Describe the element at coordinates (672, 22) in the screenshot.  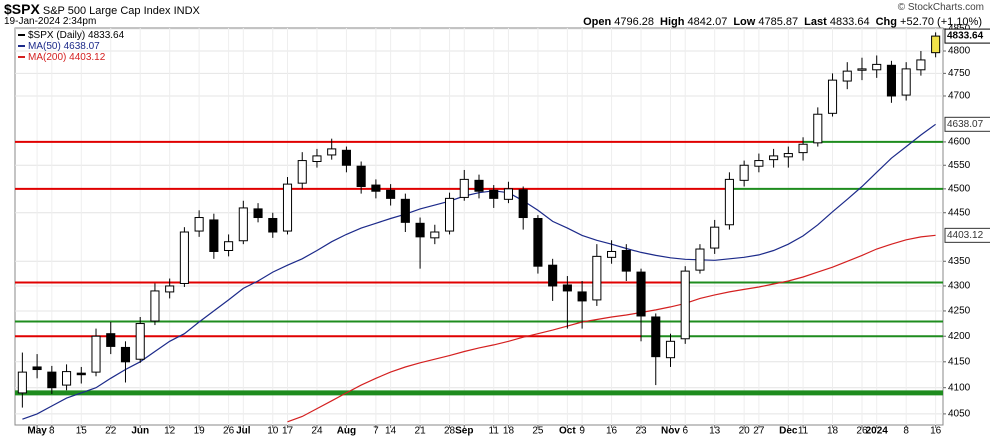
I see `quote-label: High` at that location.